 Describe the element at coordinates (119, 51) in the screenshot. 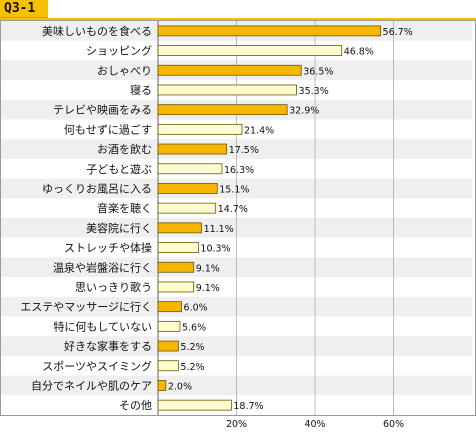

I see `category-label: ショッピング` at that location.